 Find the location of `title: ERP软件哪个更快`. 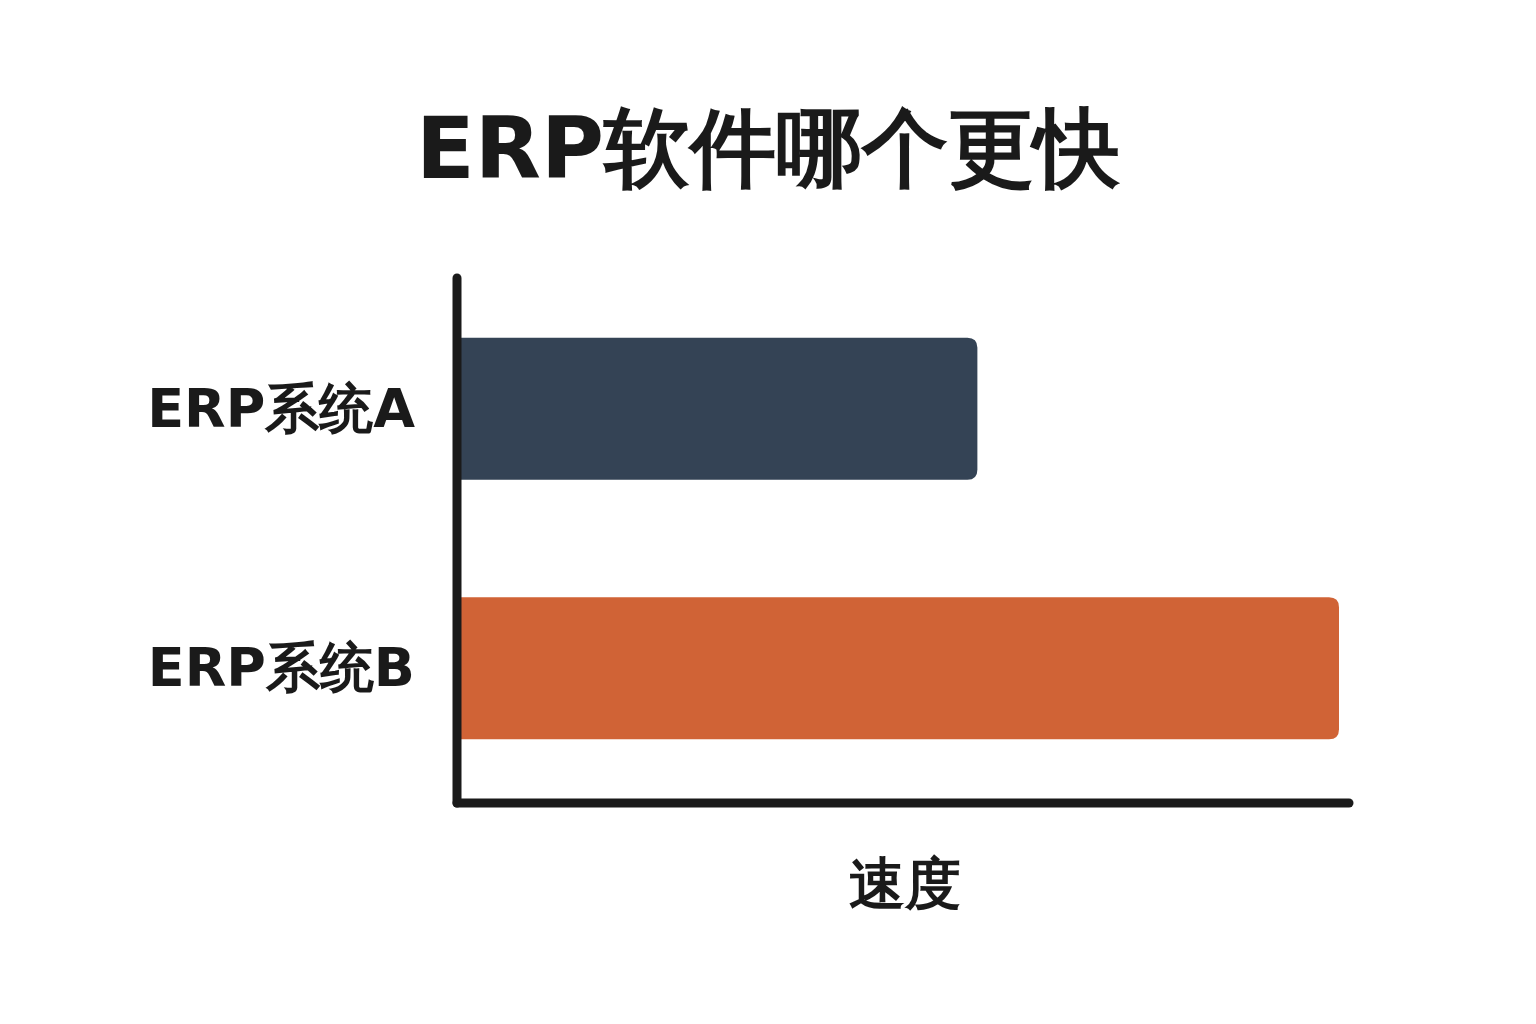

title: ERP软件哪个更快 is located at coordinates (768, 148).